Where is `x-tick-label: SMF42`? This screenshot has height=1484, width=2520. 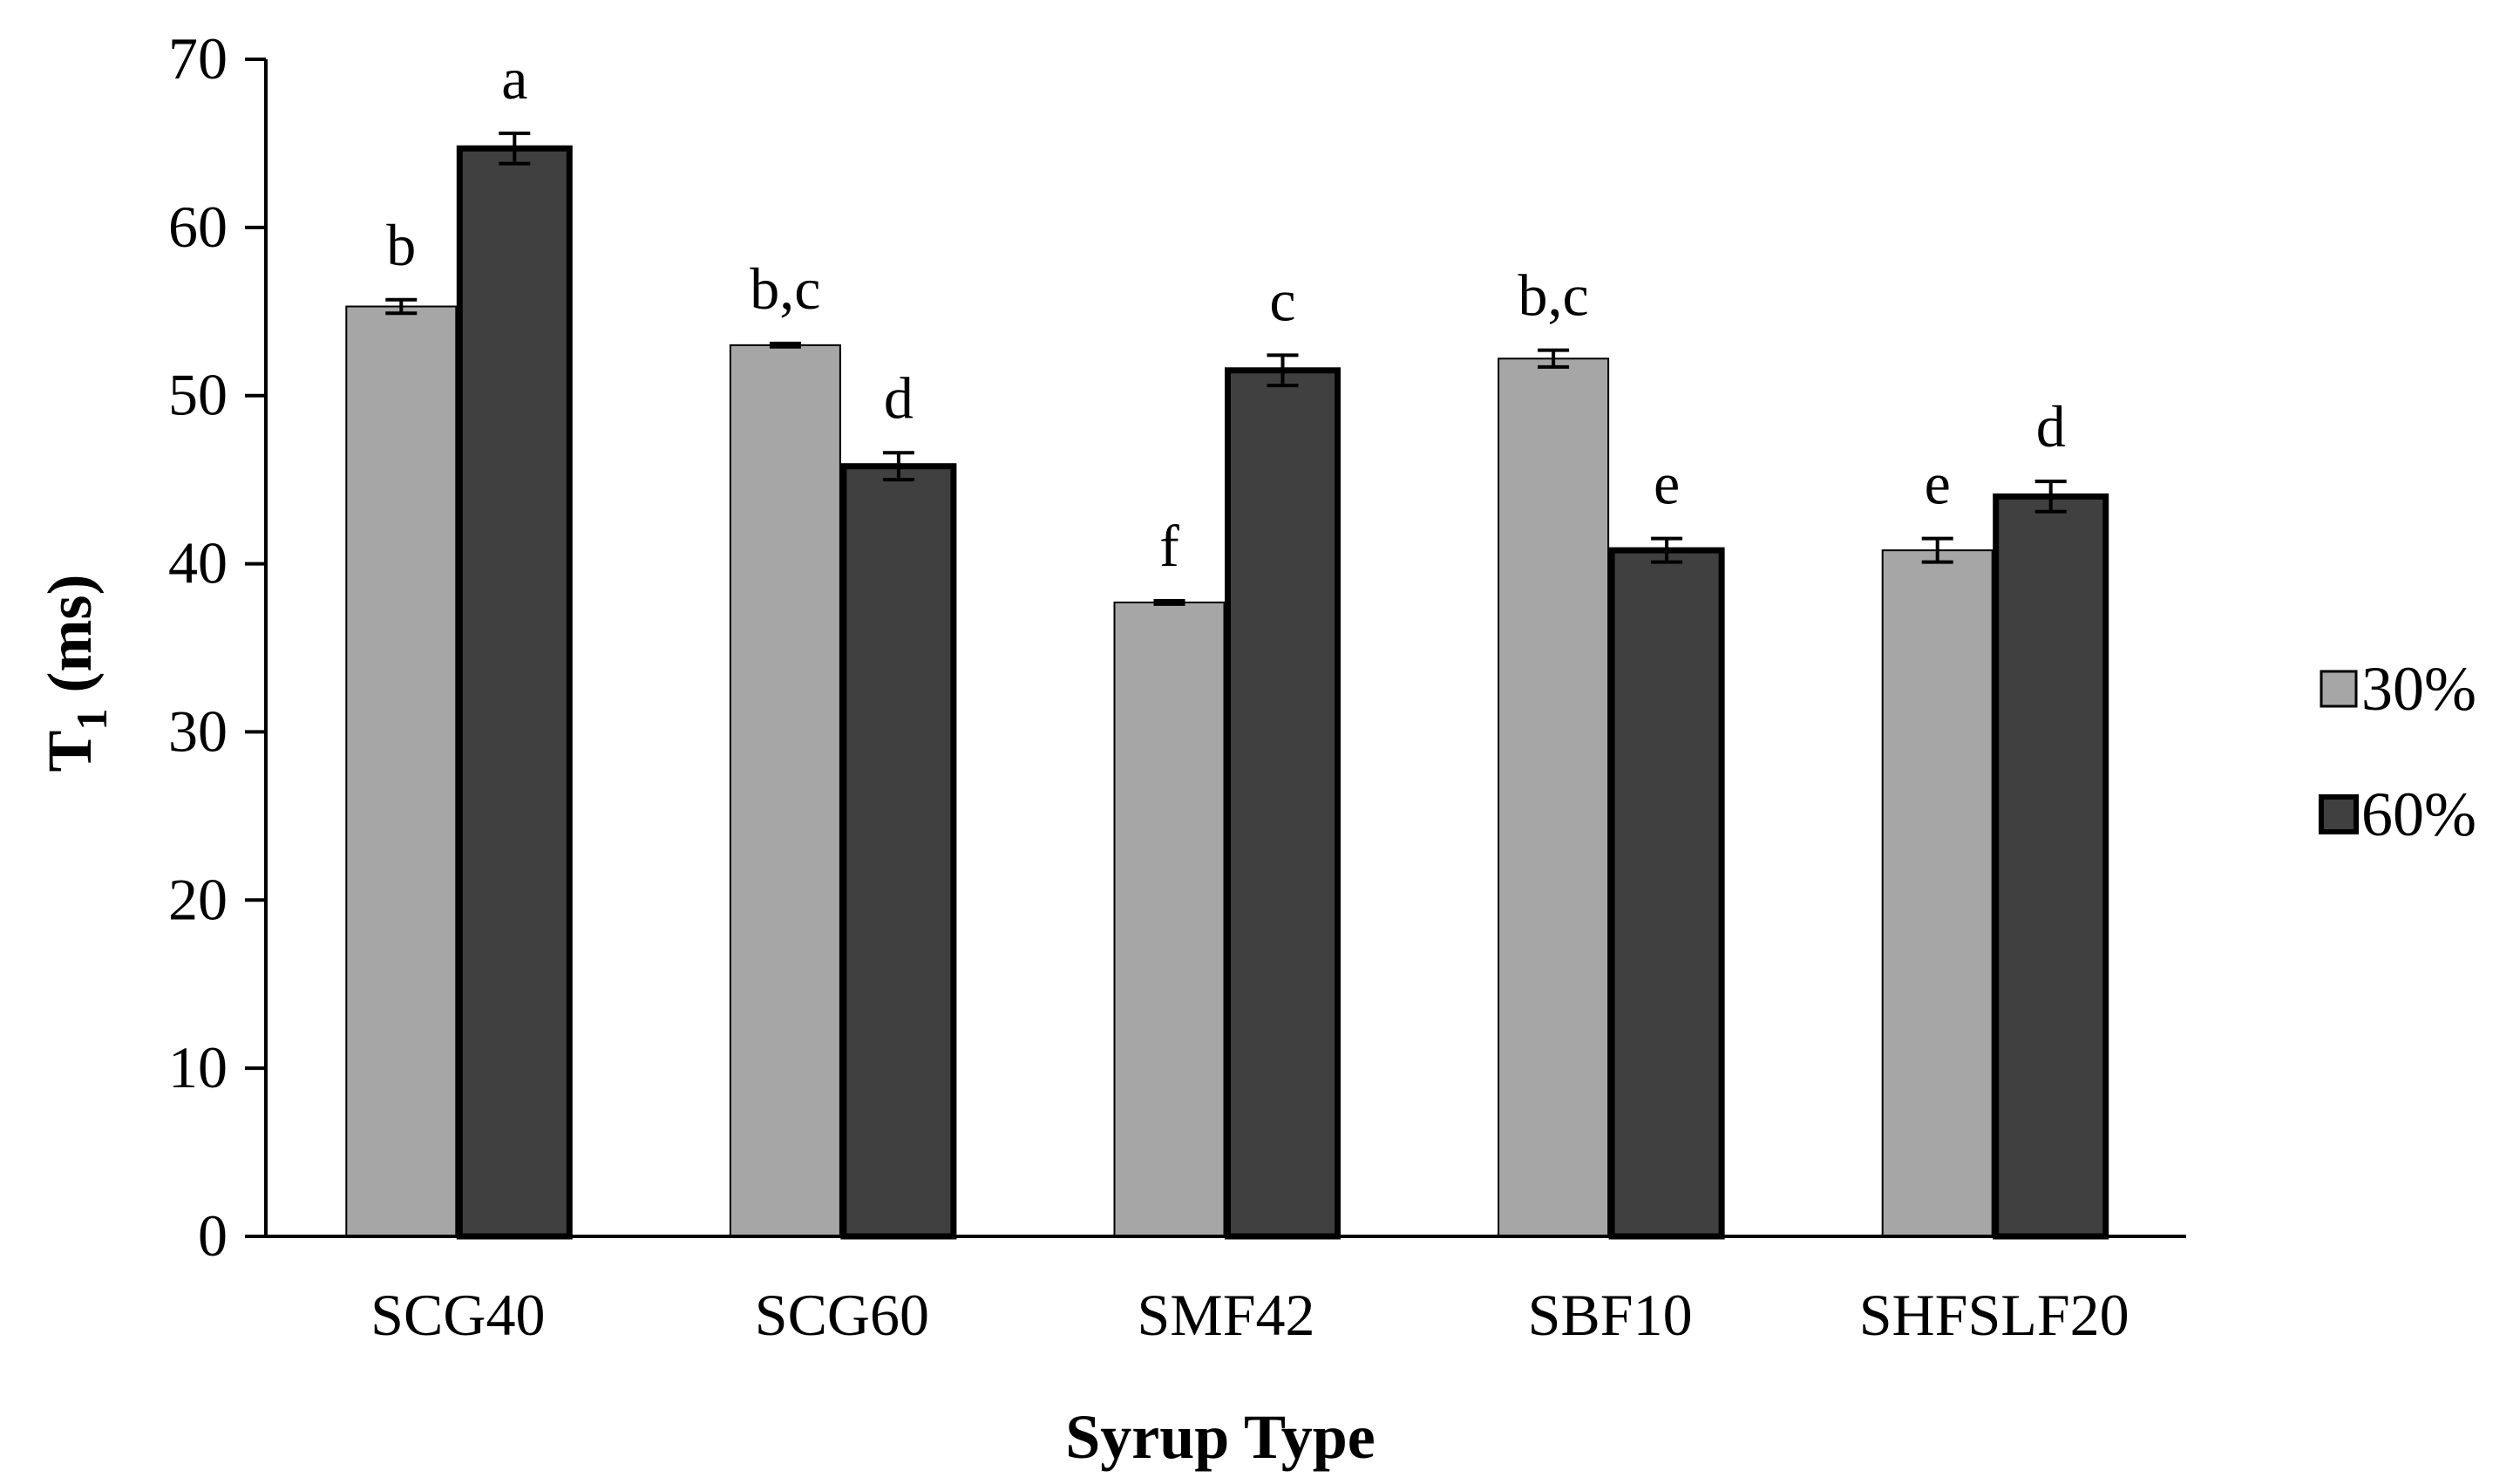 x-tick-label: SMF42 is located at coordinates (1225, 1315).